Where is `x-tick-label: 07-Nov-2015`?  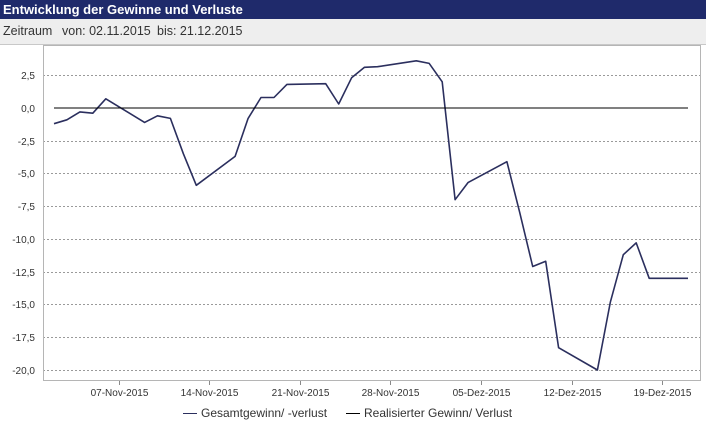 x-tick-label: 07-Nov-2015 is located at coordinates (120, 393).